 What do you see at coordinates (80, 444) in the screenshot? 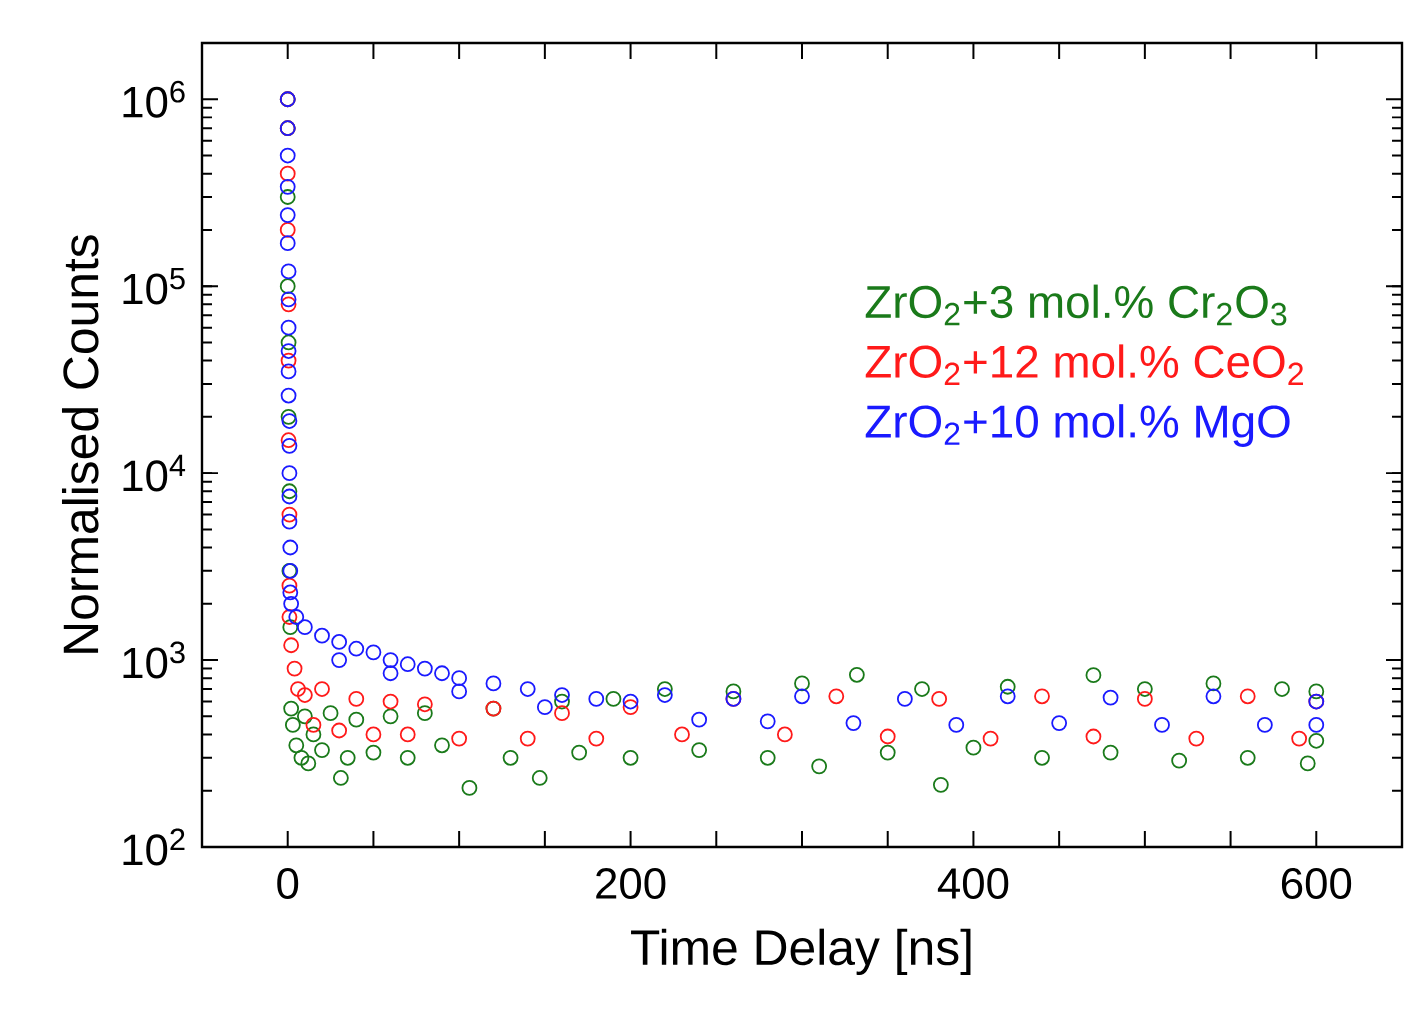
I see `y-axis-title: Normalised Counts` at bounding box center [80, 444].